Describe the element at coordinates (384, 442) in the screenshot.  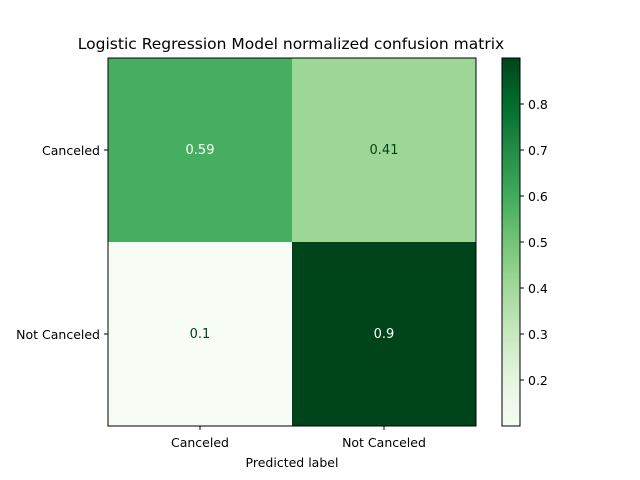
I see `x-tick-label: Not Canceled` at that location.